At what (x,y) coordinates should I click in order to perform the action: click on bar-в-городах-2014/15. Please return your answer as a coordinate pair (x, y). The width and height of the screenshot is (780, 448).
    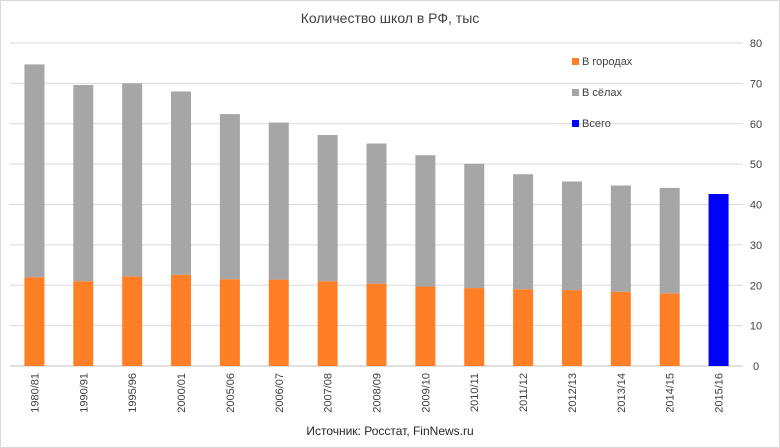
    Looking at the image, I should click on (669, 329).